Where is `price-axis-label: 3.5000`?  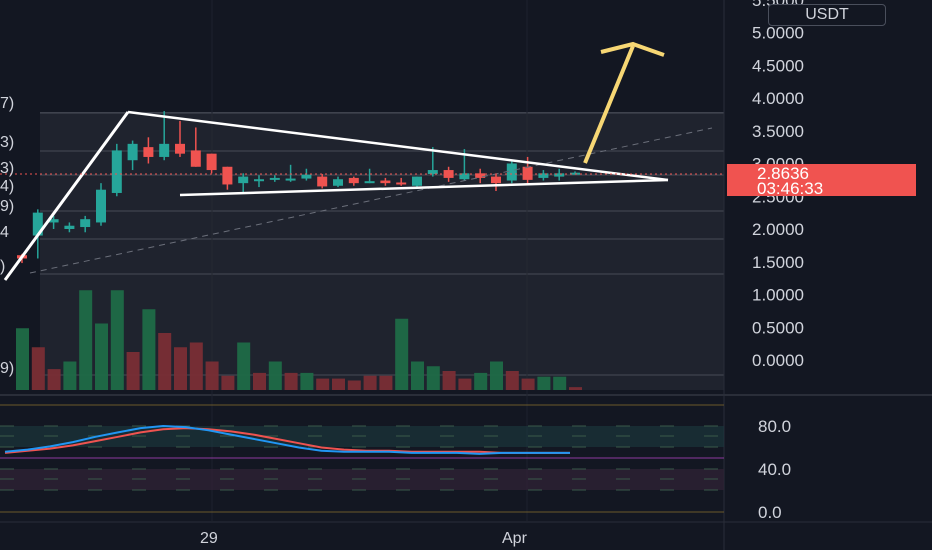 price-axis-label: 3.5000 is located at coordinates (778, 131).